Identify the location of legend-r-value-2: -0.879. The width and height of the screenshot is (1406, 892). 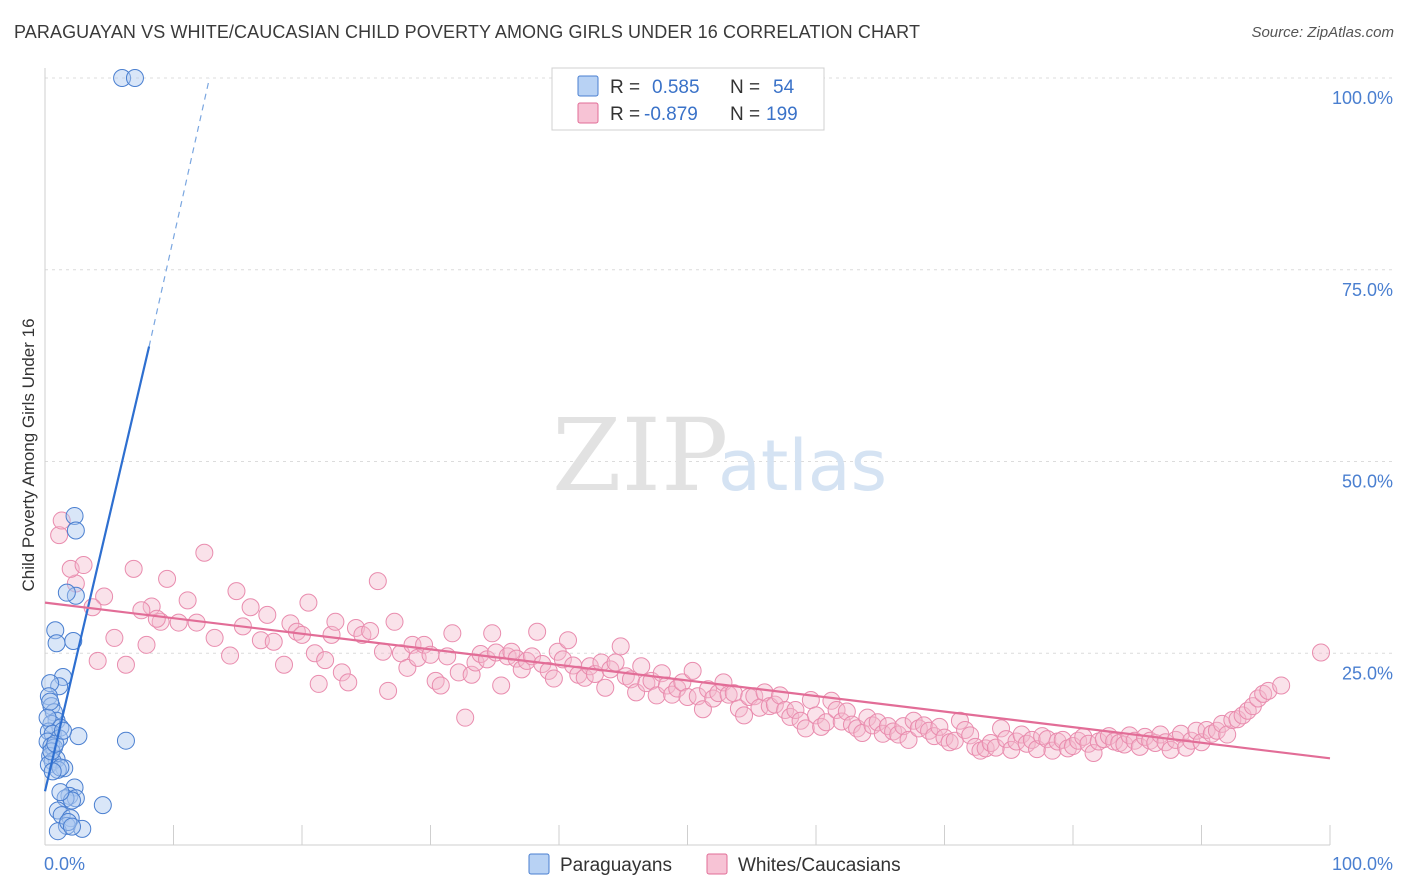
(671, 114).